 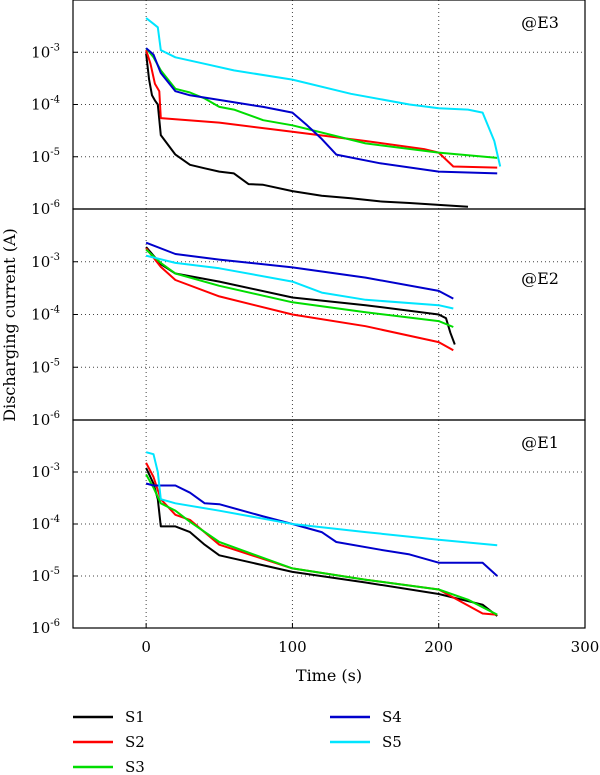 What do you see at coordinates (292, 647) in the screenshot?
I see `x-tick-label: 100` at bounding box center [292, 647].